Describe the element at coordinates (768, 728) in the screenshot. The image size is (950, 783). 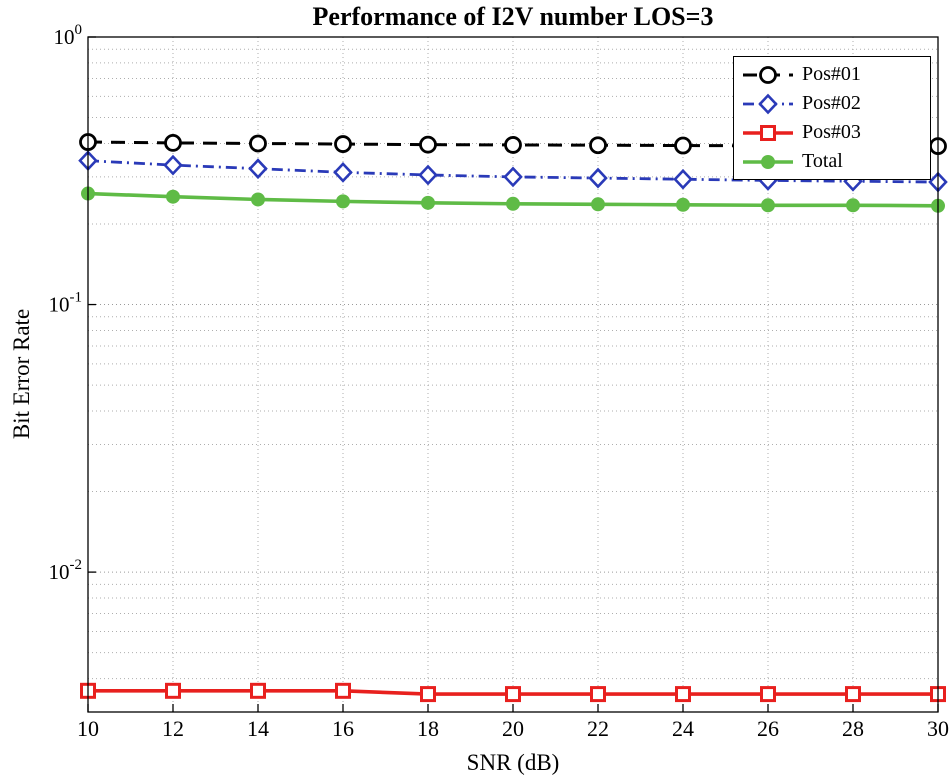
I see `x-tick-label: 26` at that location.